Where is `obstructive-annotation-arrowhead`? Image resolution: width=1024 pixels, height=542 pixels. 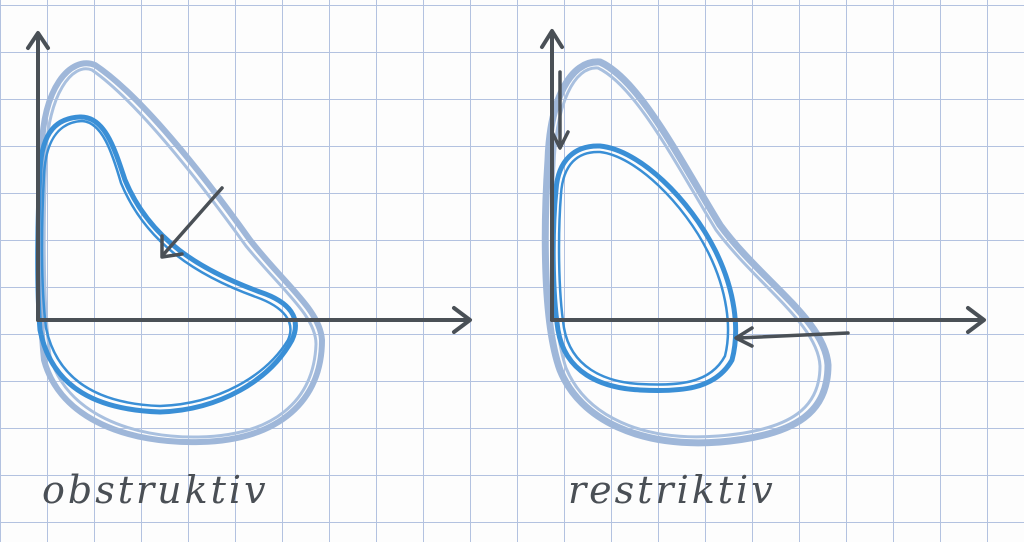 obstructive-annotation-arrowhead is located at coordinates (172, 246).